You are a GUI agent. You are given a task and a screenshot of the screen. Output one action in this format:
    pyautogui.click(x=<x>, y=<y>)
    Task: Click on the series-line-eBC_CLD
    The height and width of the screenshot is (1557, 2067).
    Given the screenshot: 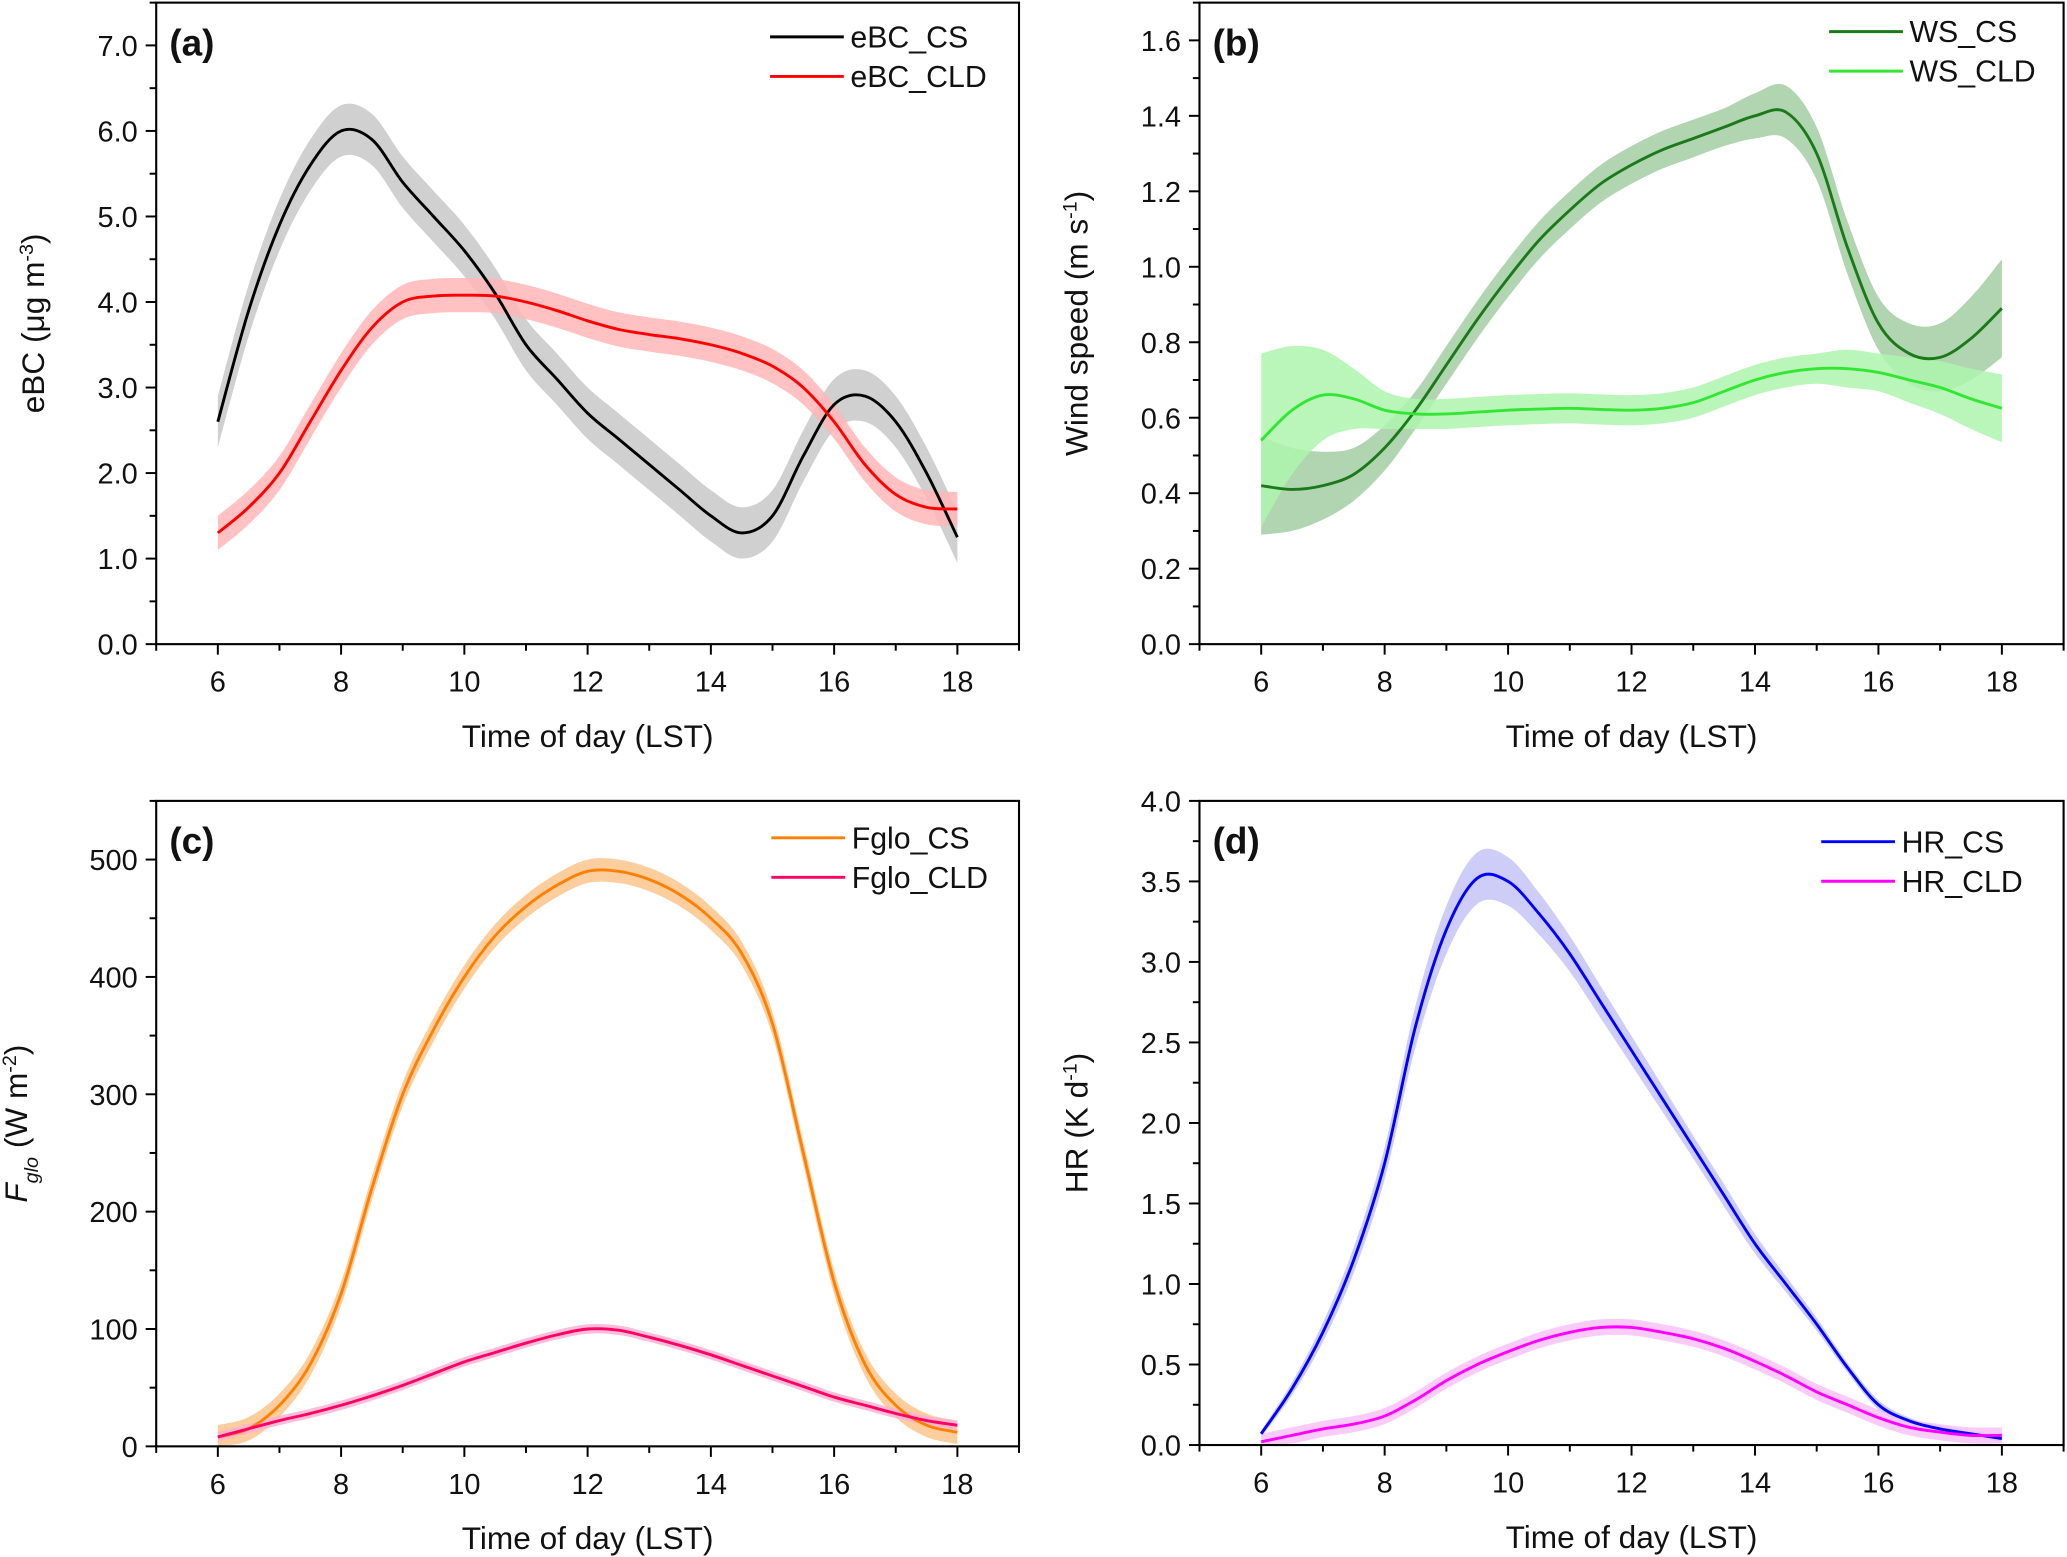 What is the action you would take?
    pyautogui.click(x=587, y=414)
    